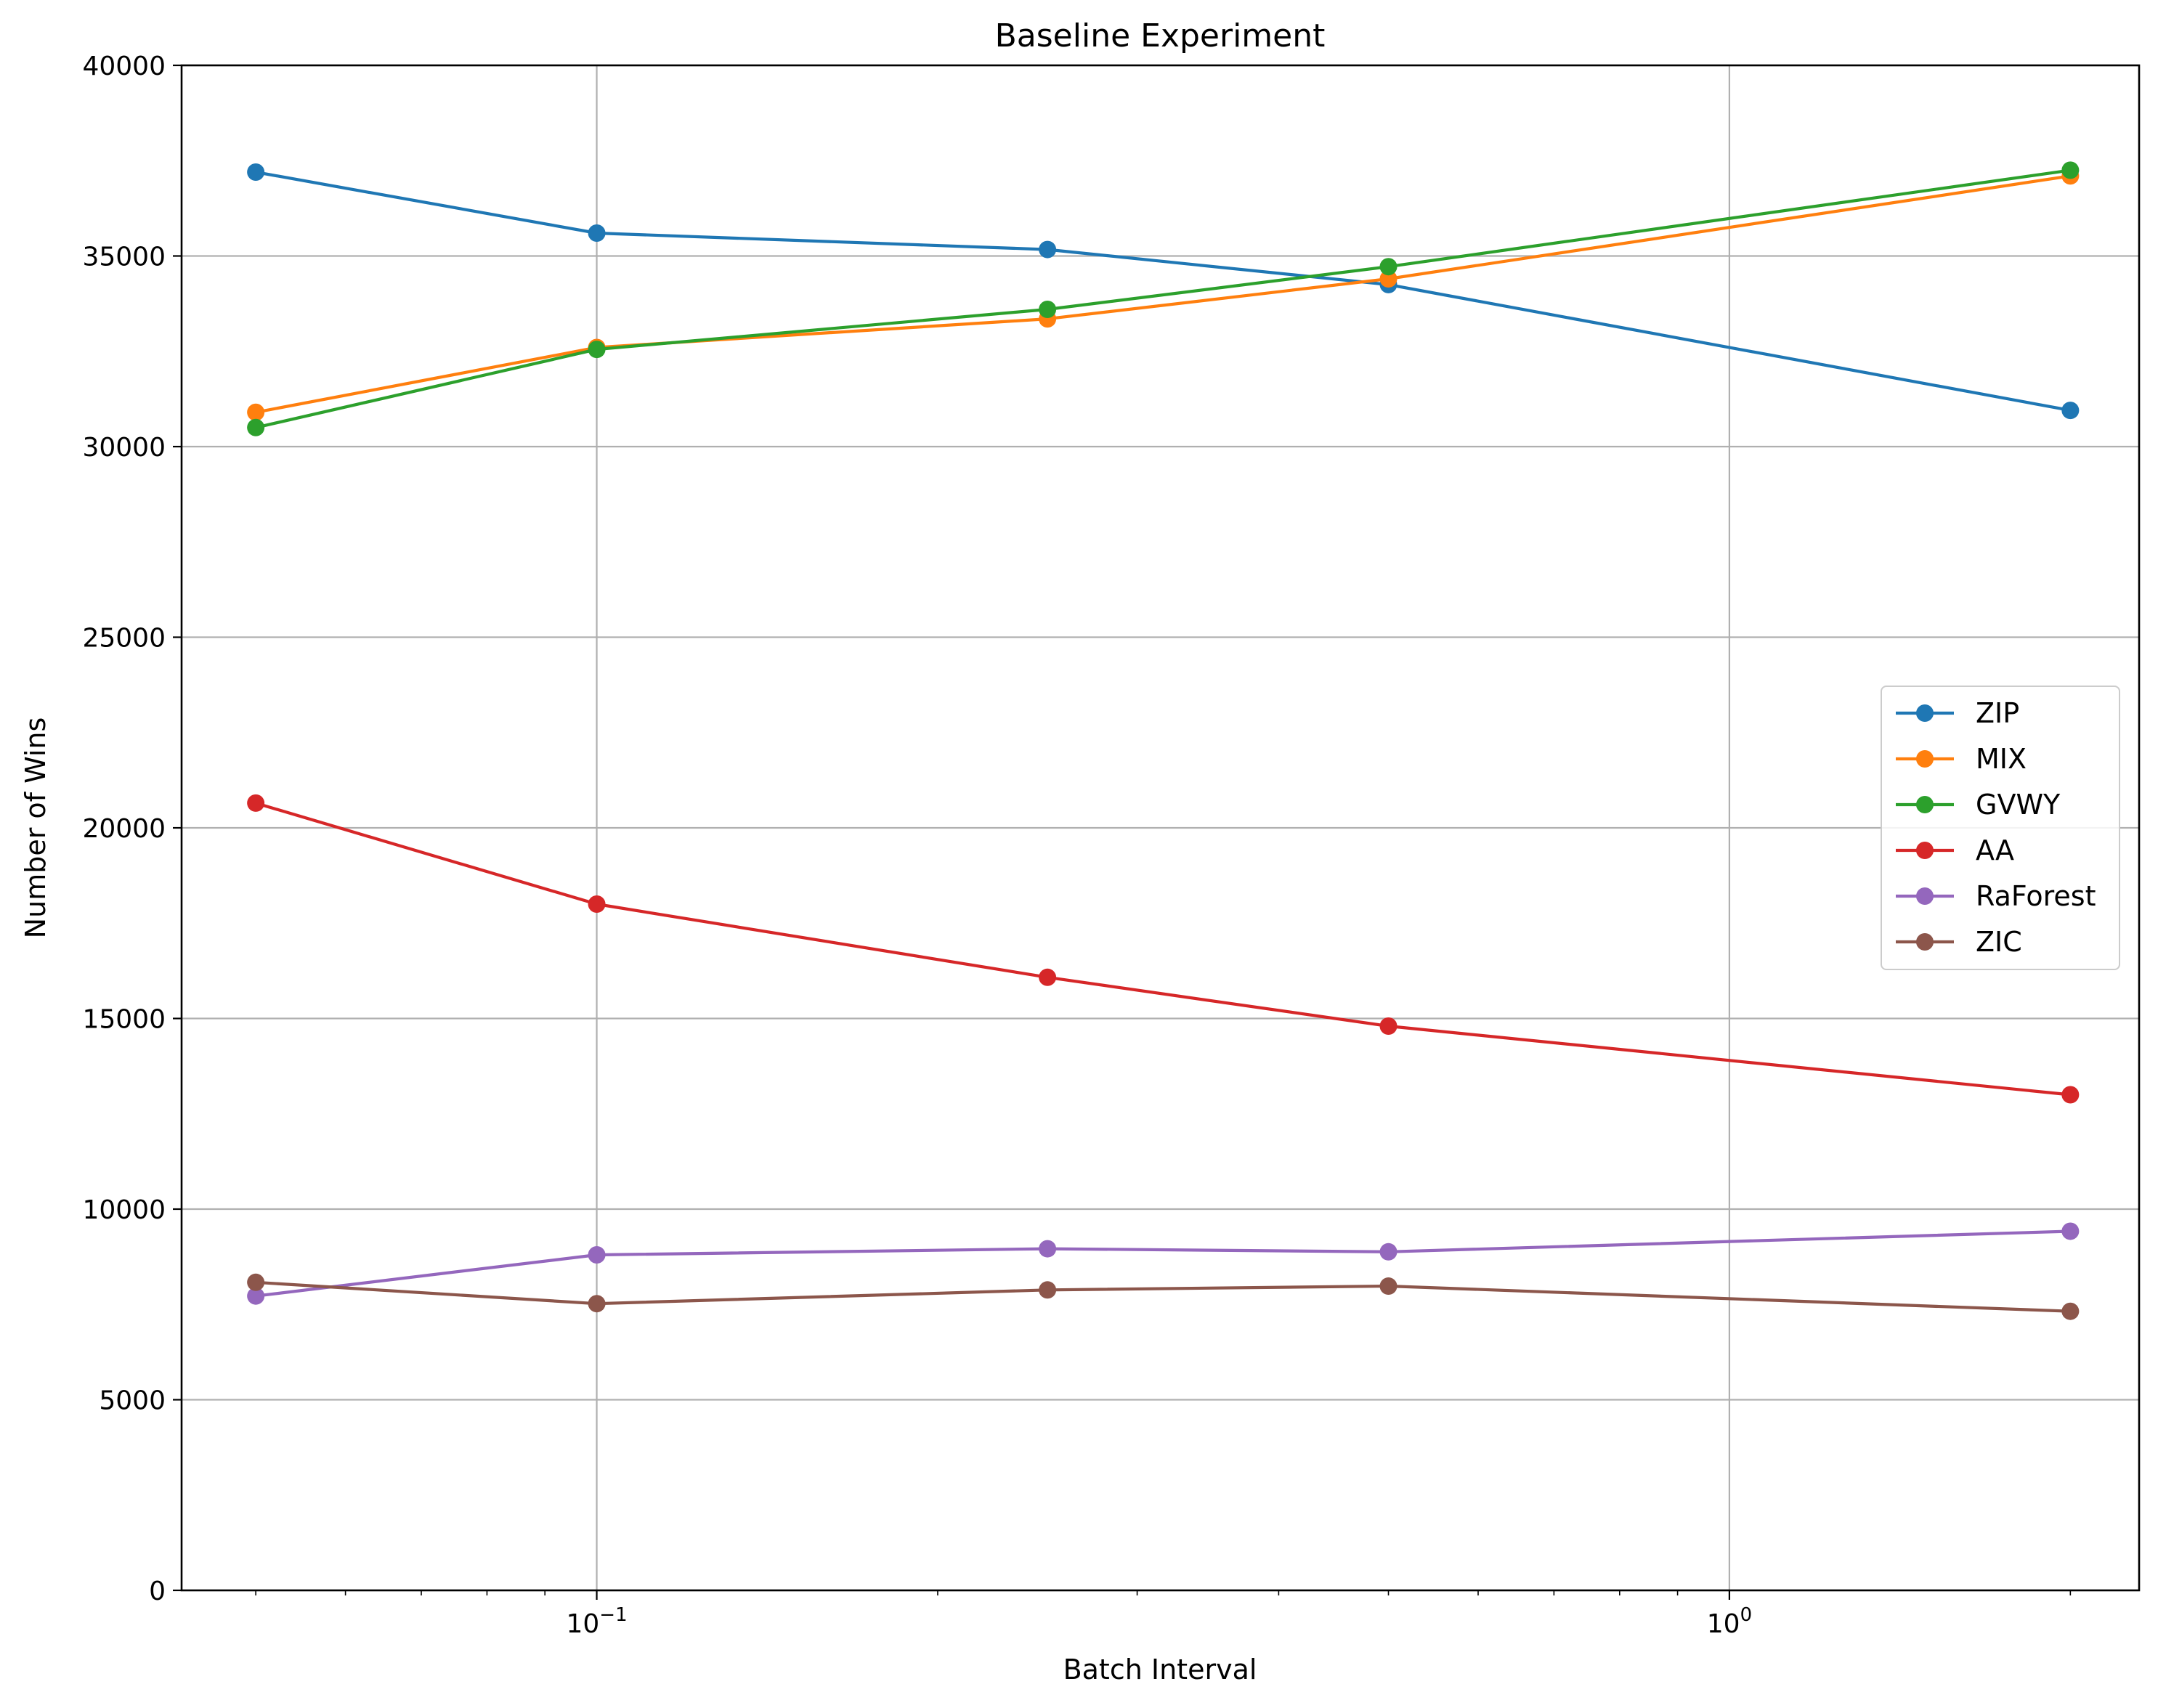 The height and width of the screenshot is (1708, 2158). What do you see at coordinates (1160, 1669) in the screenshot?
I see `x-axis-label: Batch Interval` at bounding box center [1160, 1669].